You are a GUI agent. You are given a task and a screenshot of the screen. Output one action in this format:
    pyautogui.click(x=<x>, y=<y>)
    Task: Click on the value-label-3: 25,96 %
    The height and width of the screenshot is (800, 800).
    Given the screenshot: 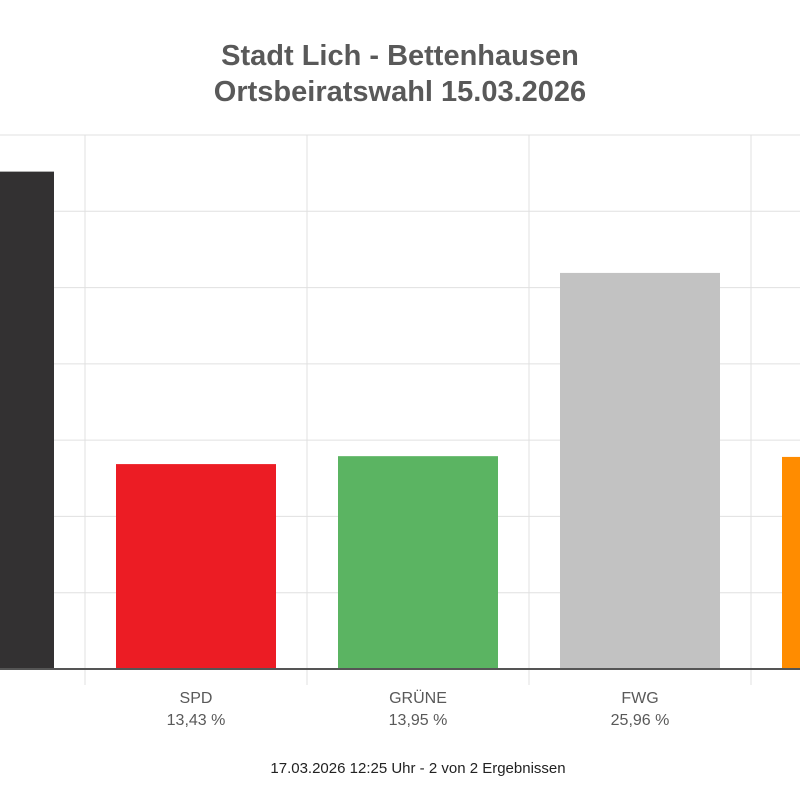 What is the action you would take?
    pyautogui.click(x=640, y=720)
    